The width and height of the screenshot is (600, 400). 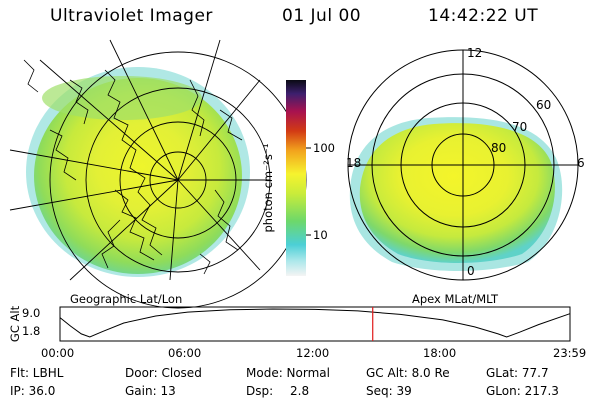 I want to click on mlt-label-0: 0, so click(x=471, y=271).